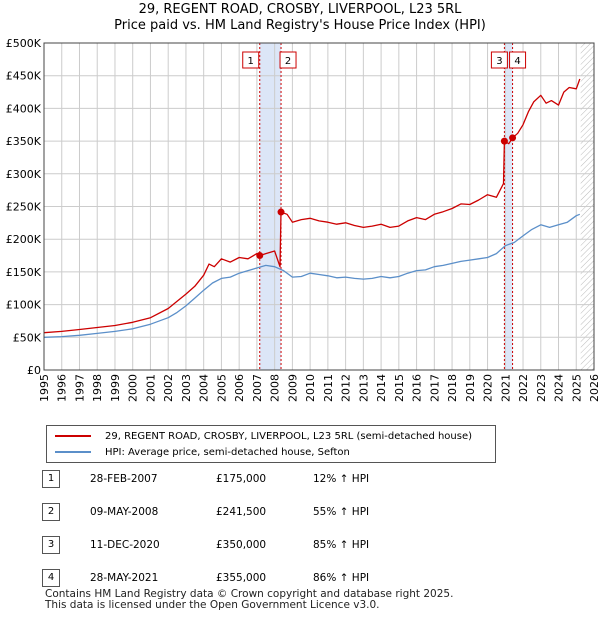 The image size is (600, 620). What do you see at coordinates (24, 272) in the screenshot?
I see `y-tick-label: £150K` at bounding box center [24, 272].